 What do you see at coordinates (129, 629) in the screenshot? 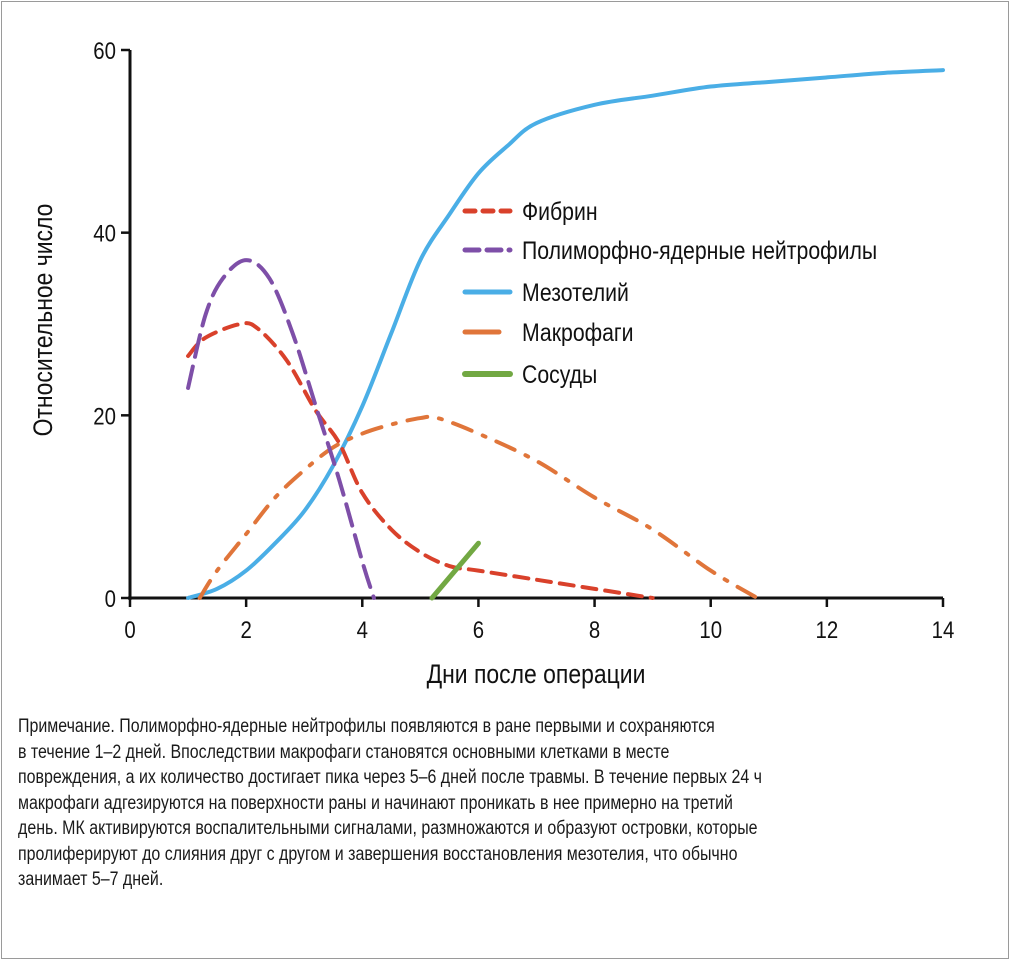
I see `x-tick-label: 0` at bounding box center [129, 629].